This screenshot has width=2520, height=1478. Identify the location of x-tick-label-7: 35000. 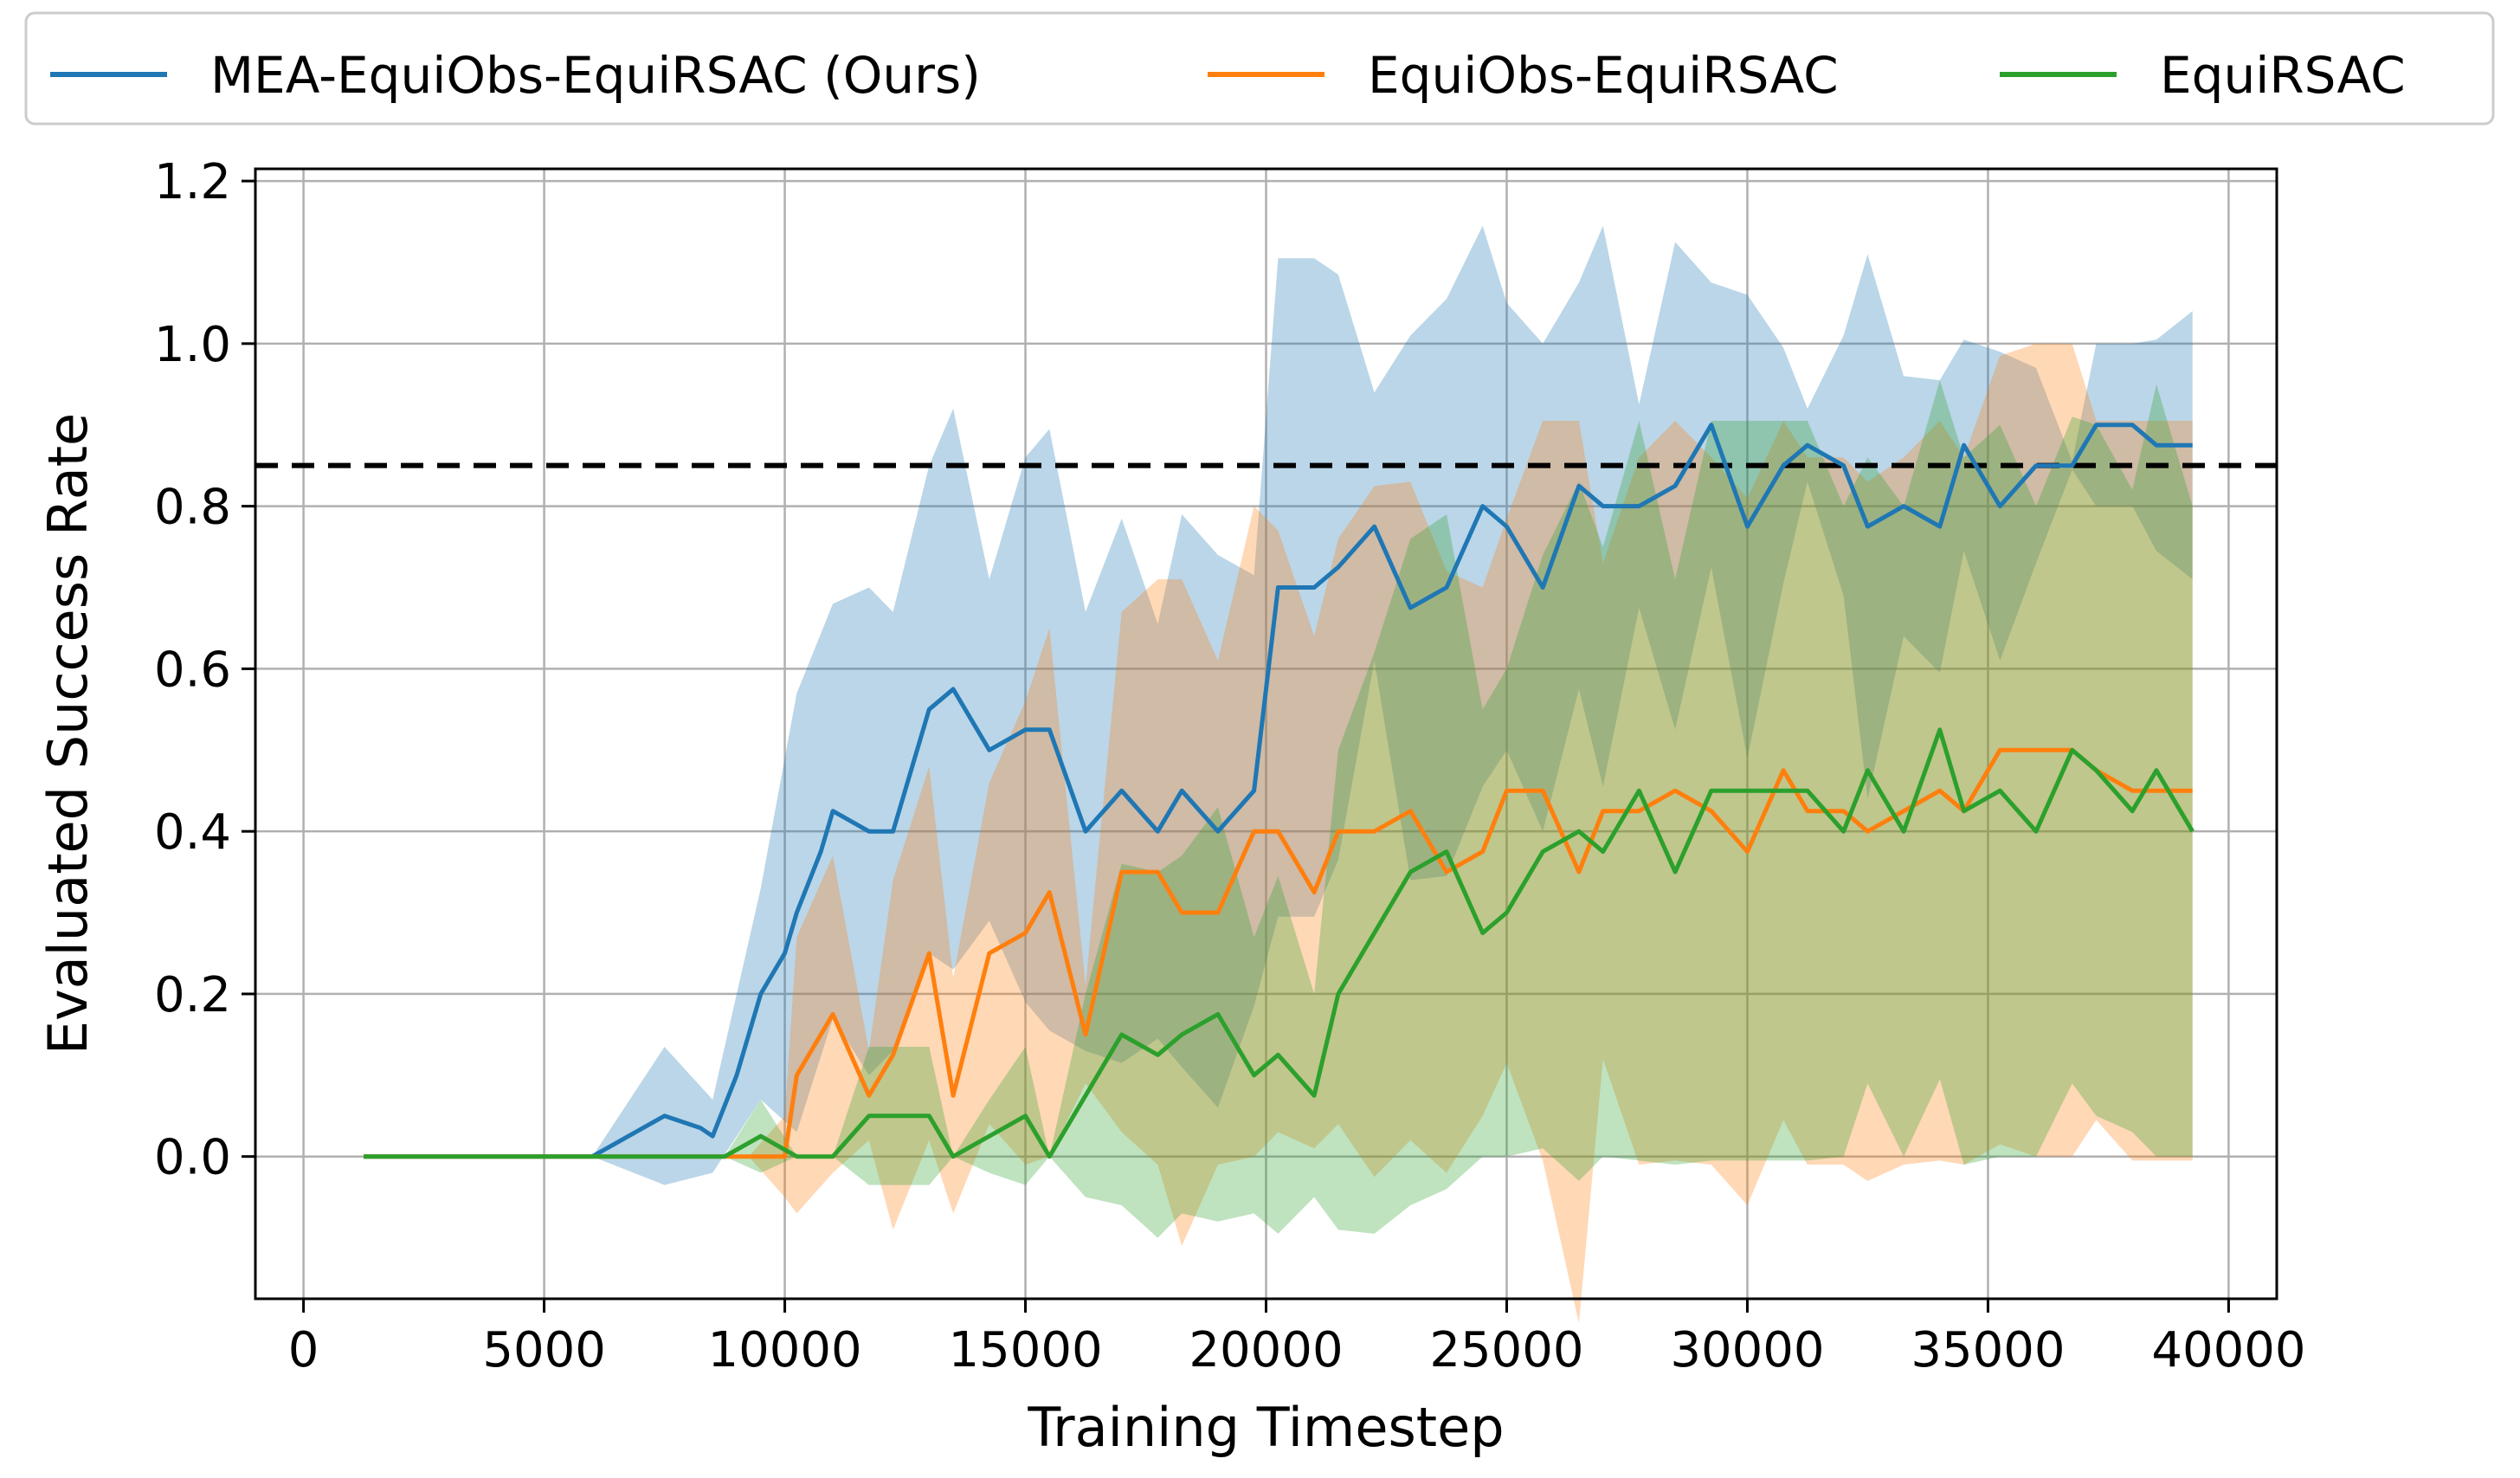
(1988, 1350).